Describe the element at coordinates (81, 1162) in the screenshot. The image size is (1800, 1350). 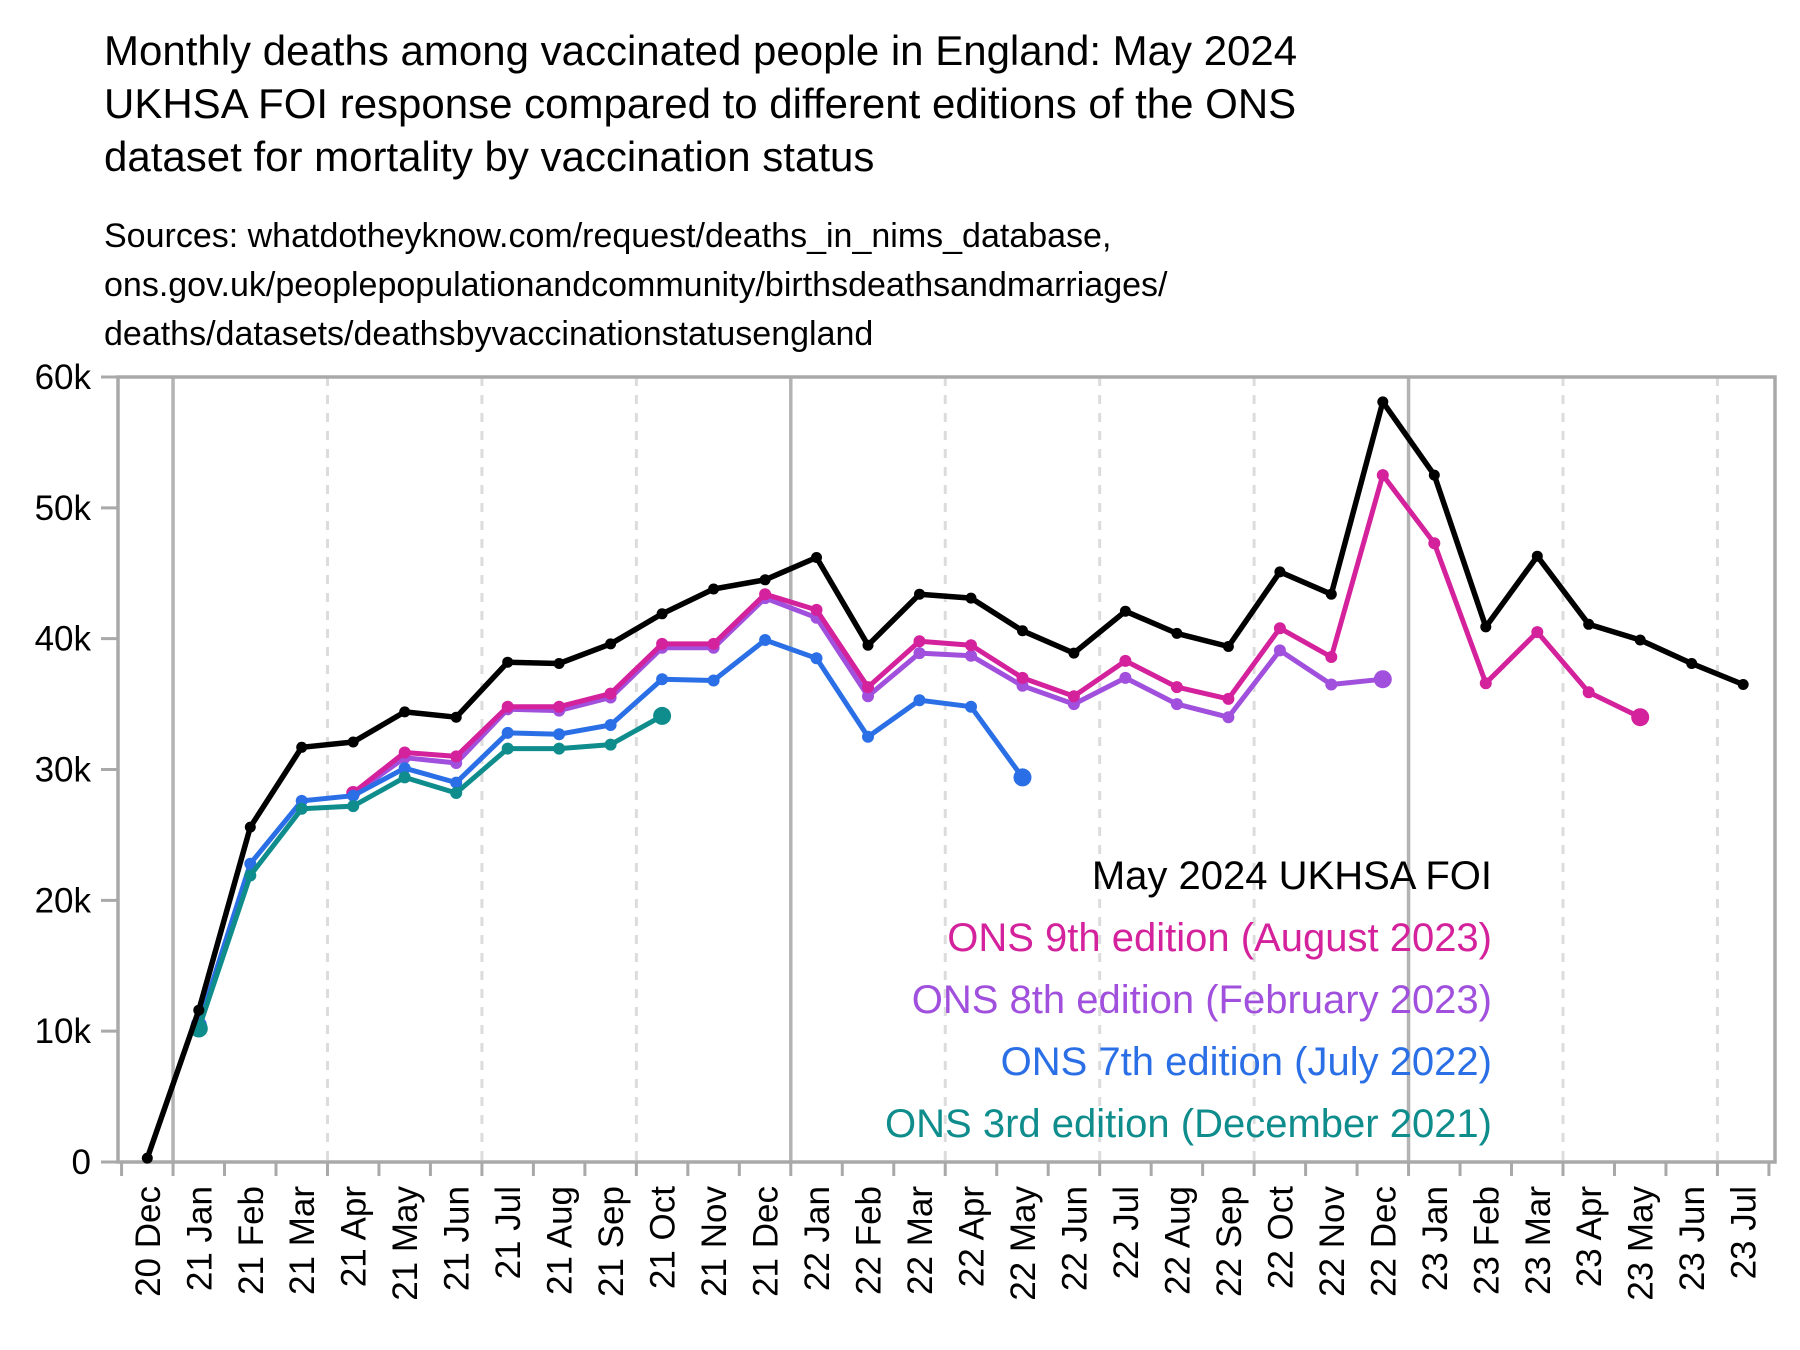
I see `y-tick-label: 0` at that location.